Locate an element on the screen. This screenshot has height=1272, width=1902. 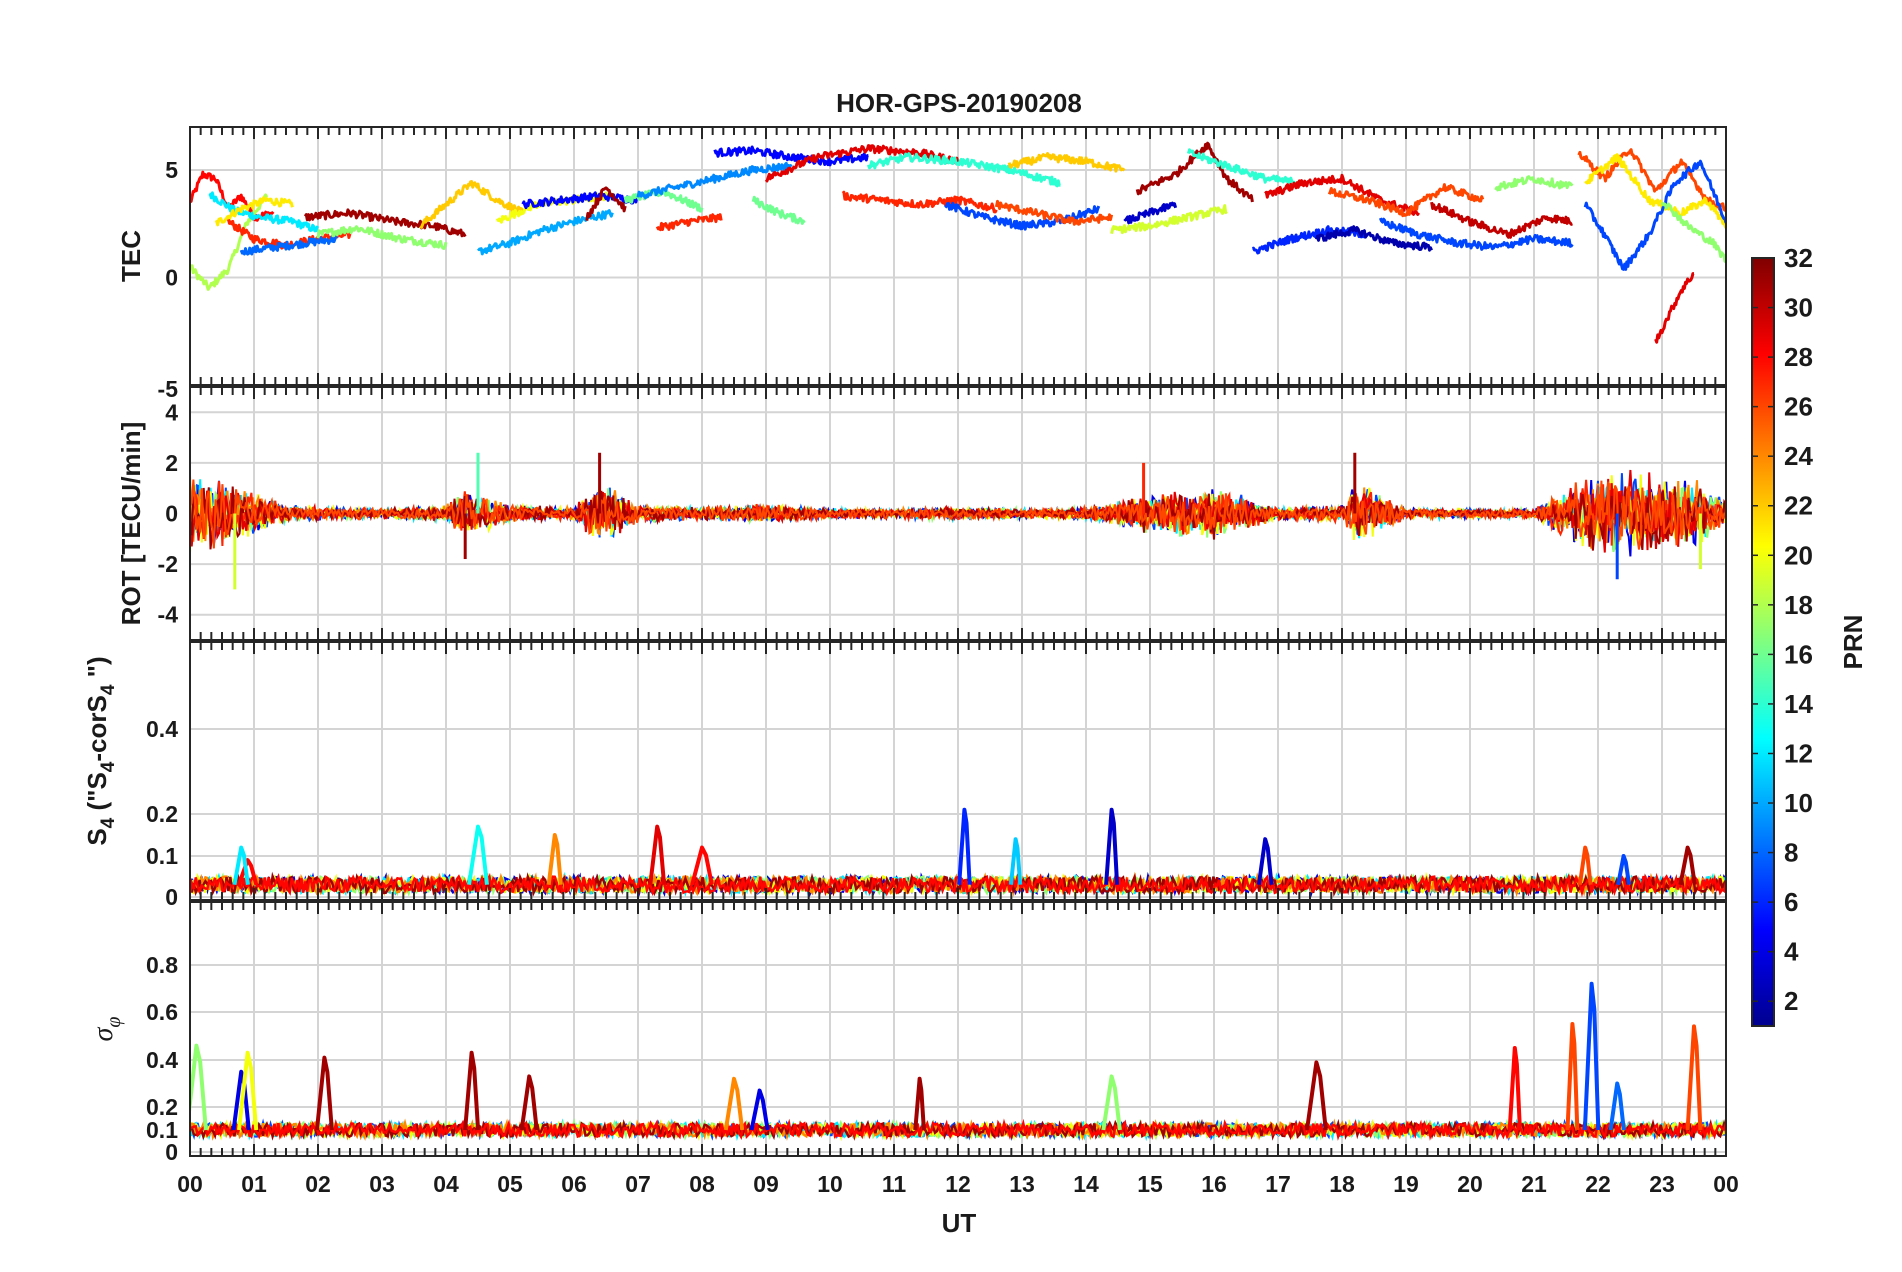
y-axis-label: S4 ("S4-corS4 ") is located at coordinates (100, 750).